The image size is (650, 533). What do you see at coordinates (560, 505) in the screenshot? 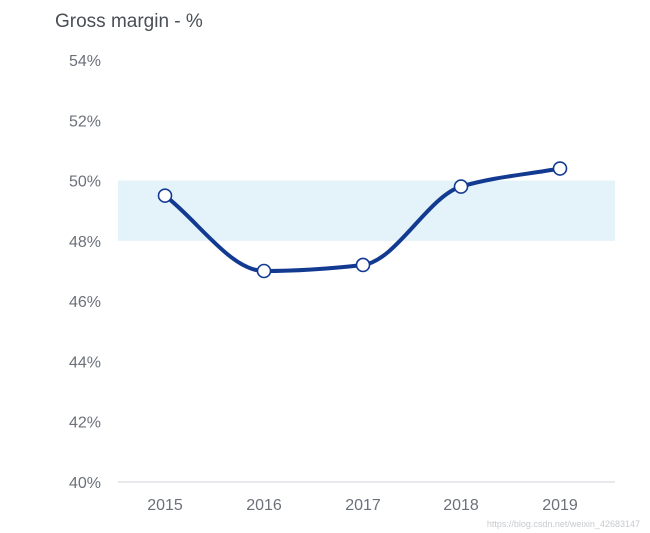
I see `x-tick-label: 2019` at bounding box center [560, 505].